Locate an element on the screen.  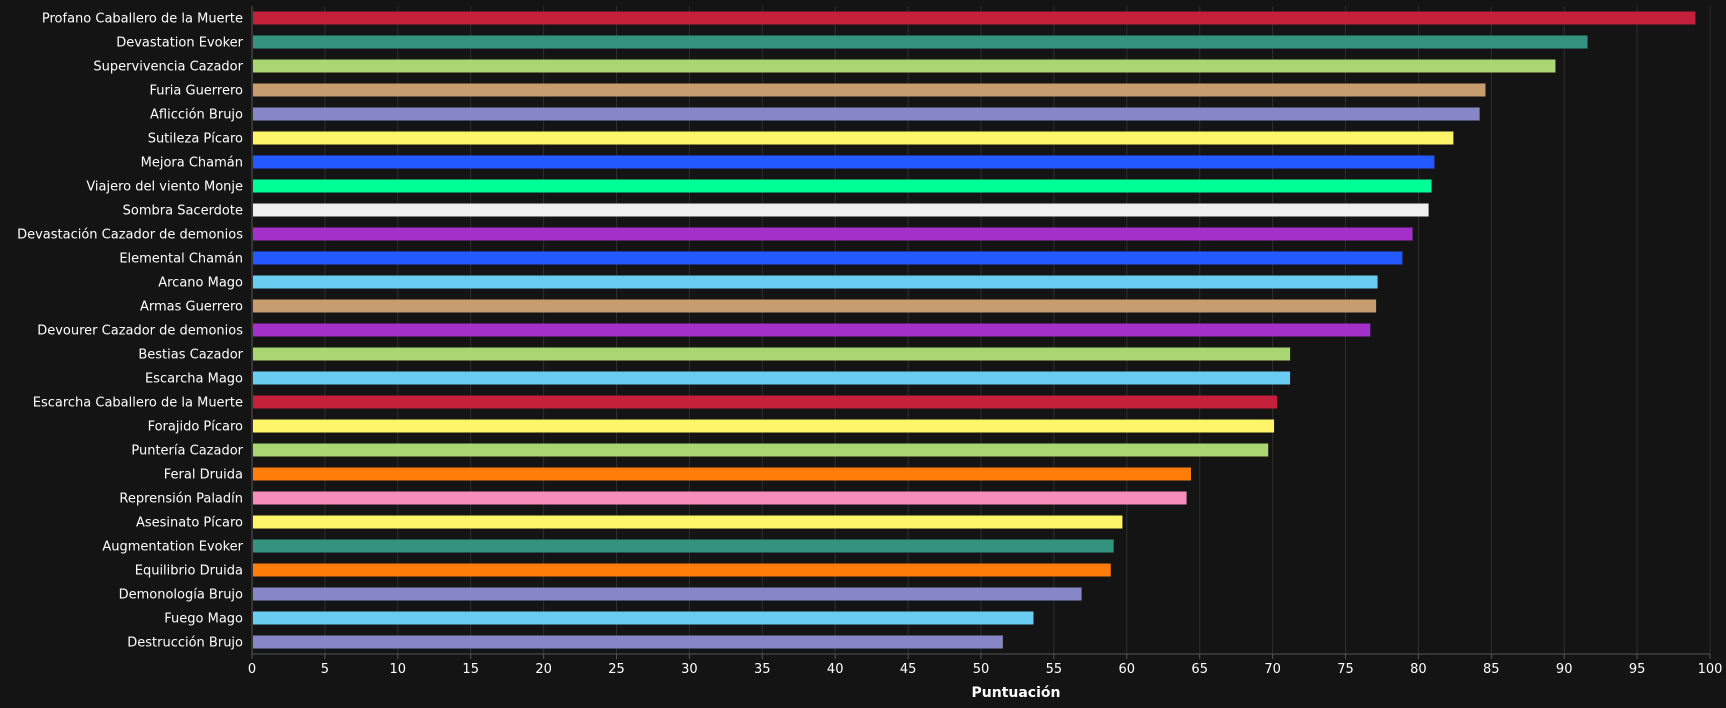
category-label: Puntería Cazador is located at coordinates (187, 451).